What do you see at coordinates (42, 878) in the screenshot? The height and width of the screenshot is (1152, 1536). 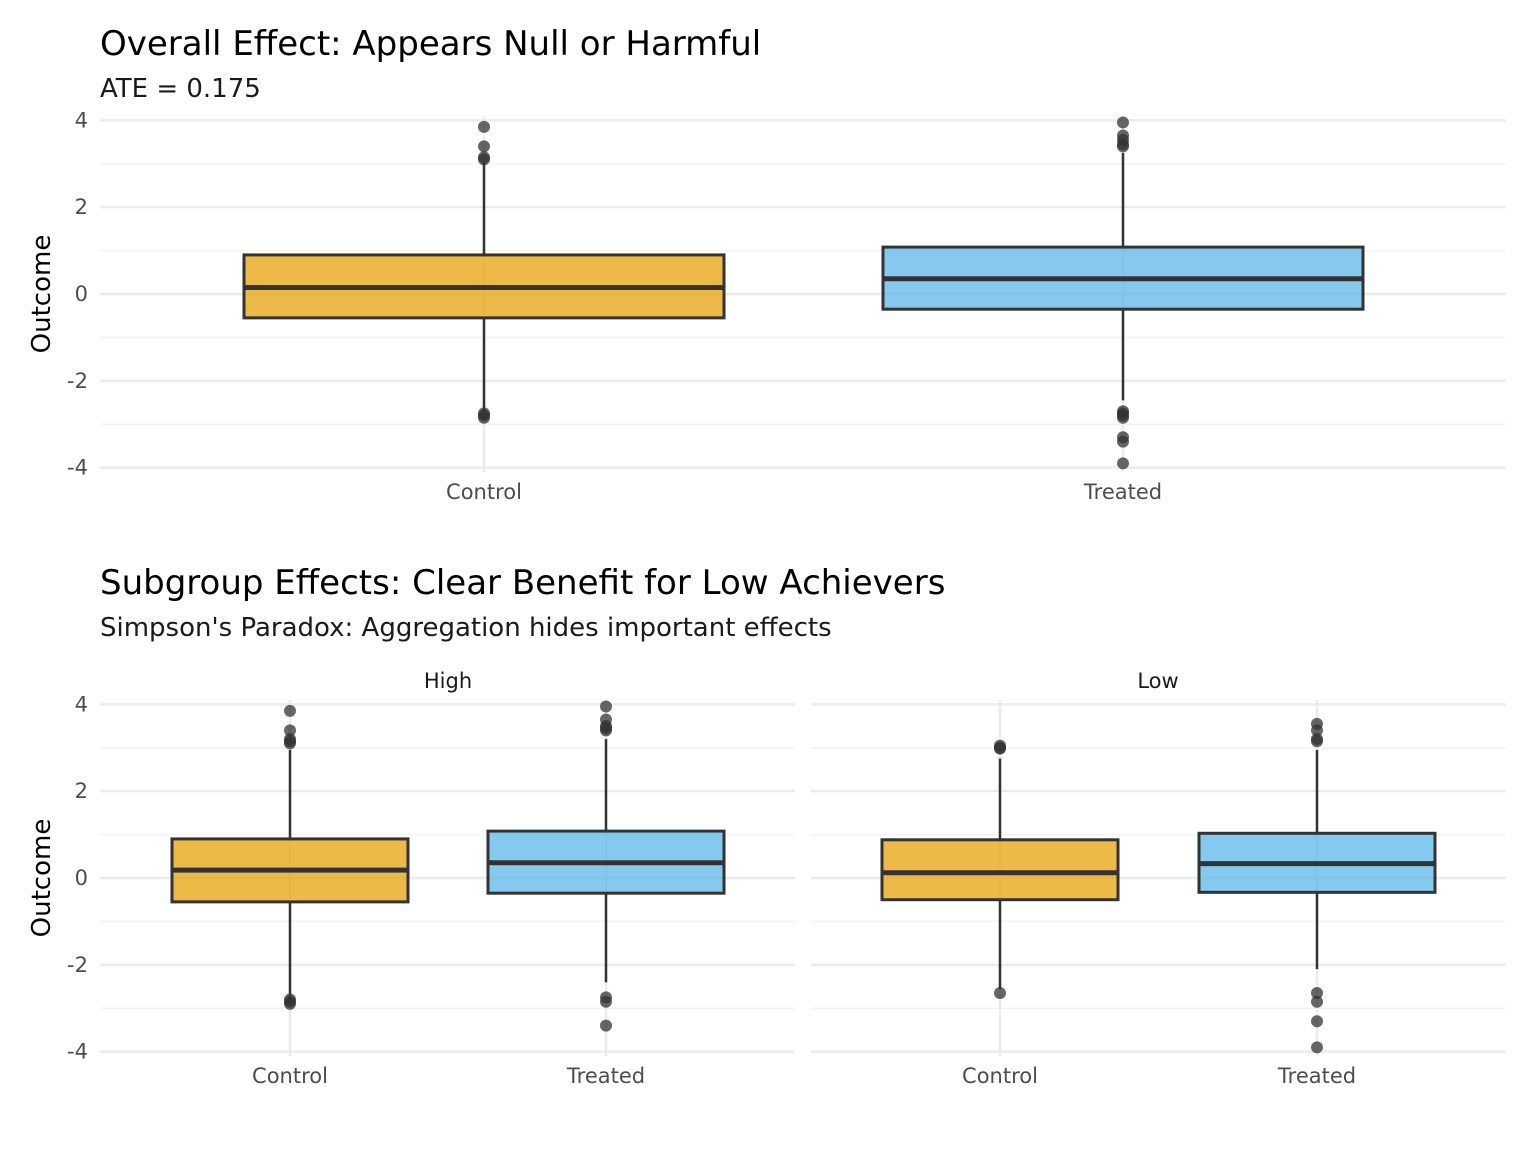 I see `chart-2-y-axis-title: Outcome` at bounding box center [42, 878].